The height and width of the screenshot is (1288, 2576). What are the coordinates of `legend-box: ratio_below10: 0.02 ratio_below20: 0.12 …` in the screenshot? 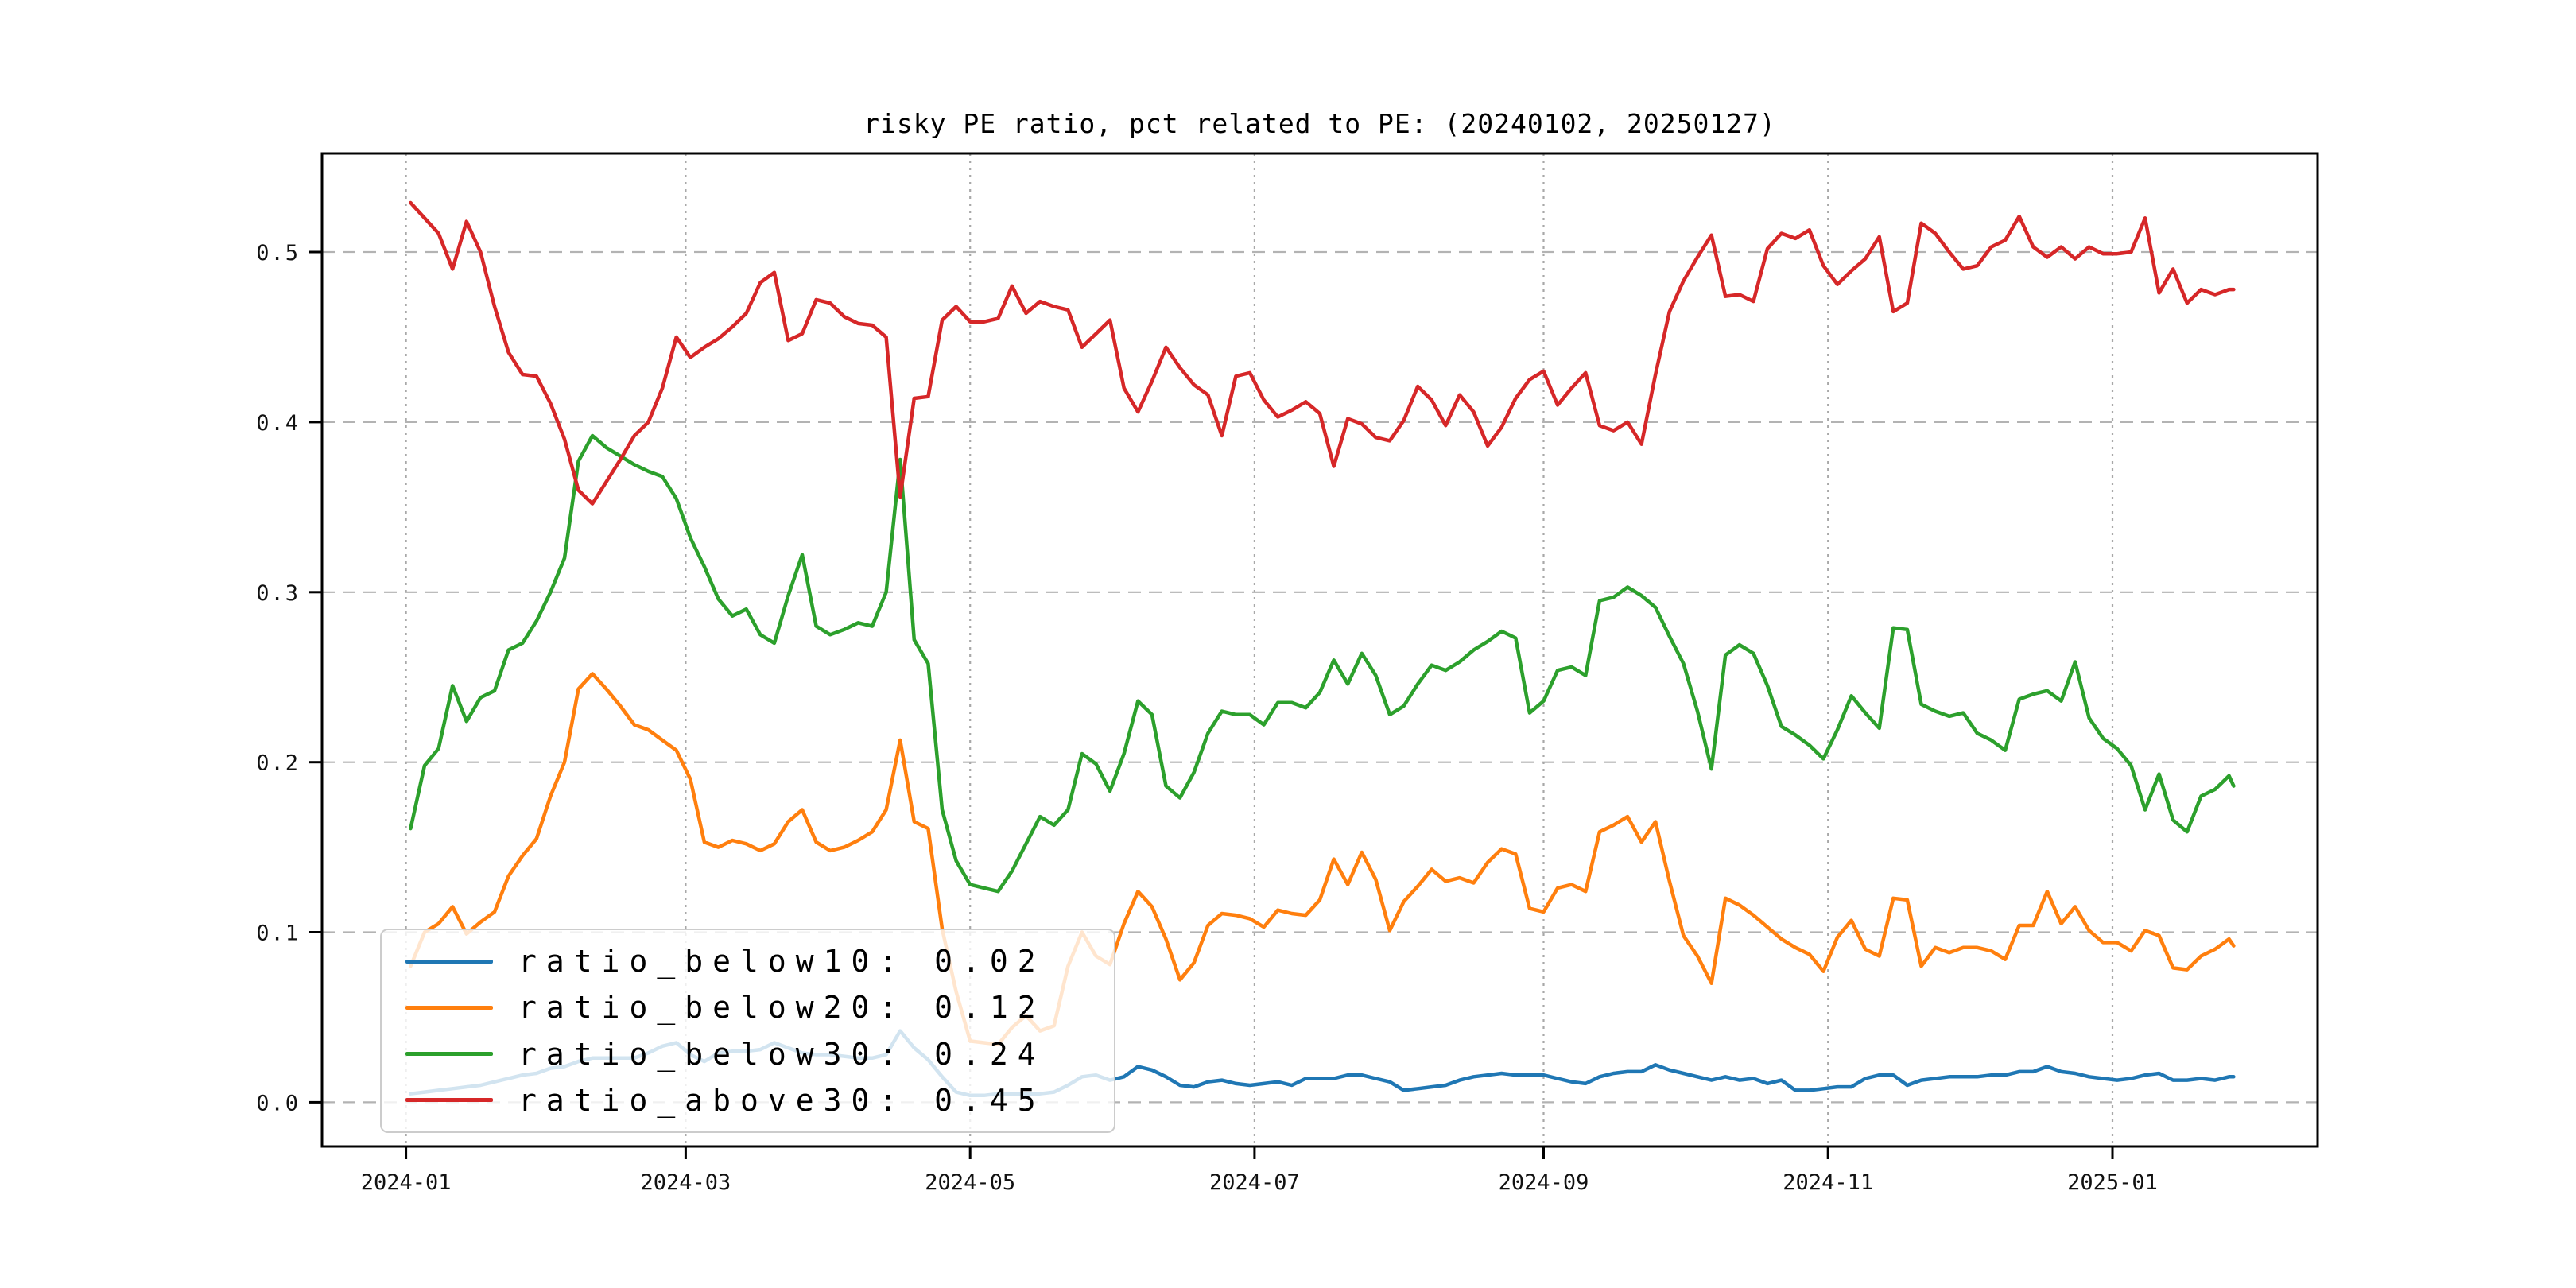 It's located at (748, 1031).